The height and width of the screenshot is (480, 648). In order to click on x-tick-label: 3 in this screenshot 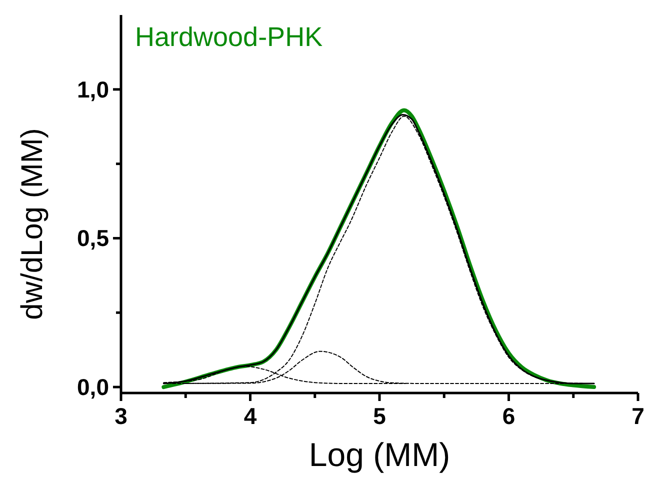, I will do `click(121, 416)`.